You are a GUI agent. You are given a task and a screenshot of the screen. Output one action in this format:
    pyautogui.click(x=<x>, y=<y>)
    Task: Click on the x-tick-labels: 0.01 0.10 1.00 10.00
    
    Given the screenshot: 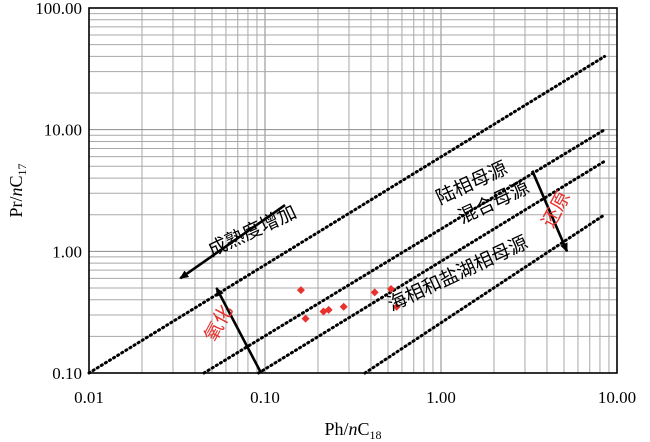 What is the action you would take?
    pyautogui.click(x=355, y=397)
    